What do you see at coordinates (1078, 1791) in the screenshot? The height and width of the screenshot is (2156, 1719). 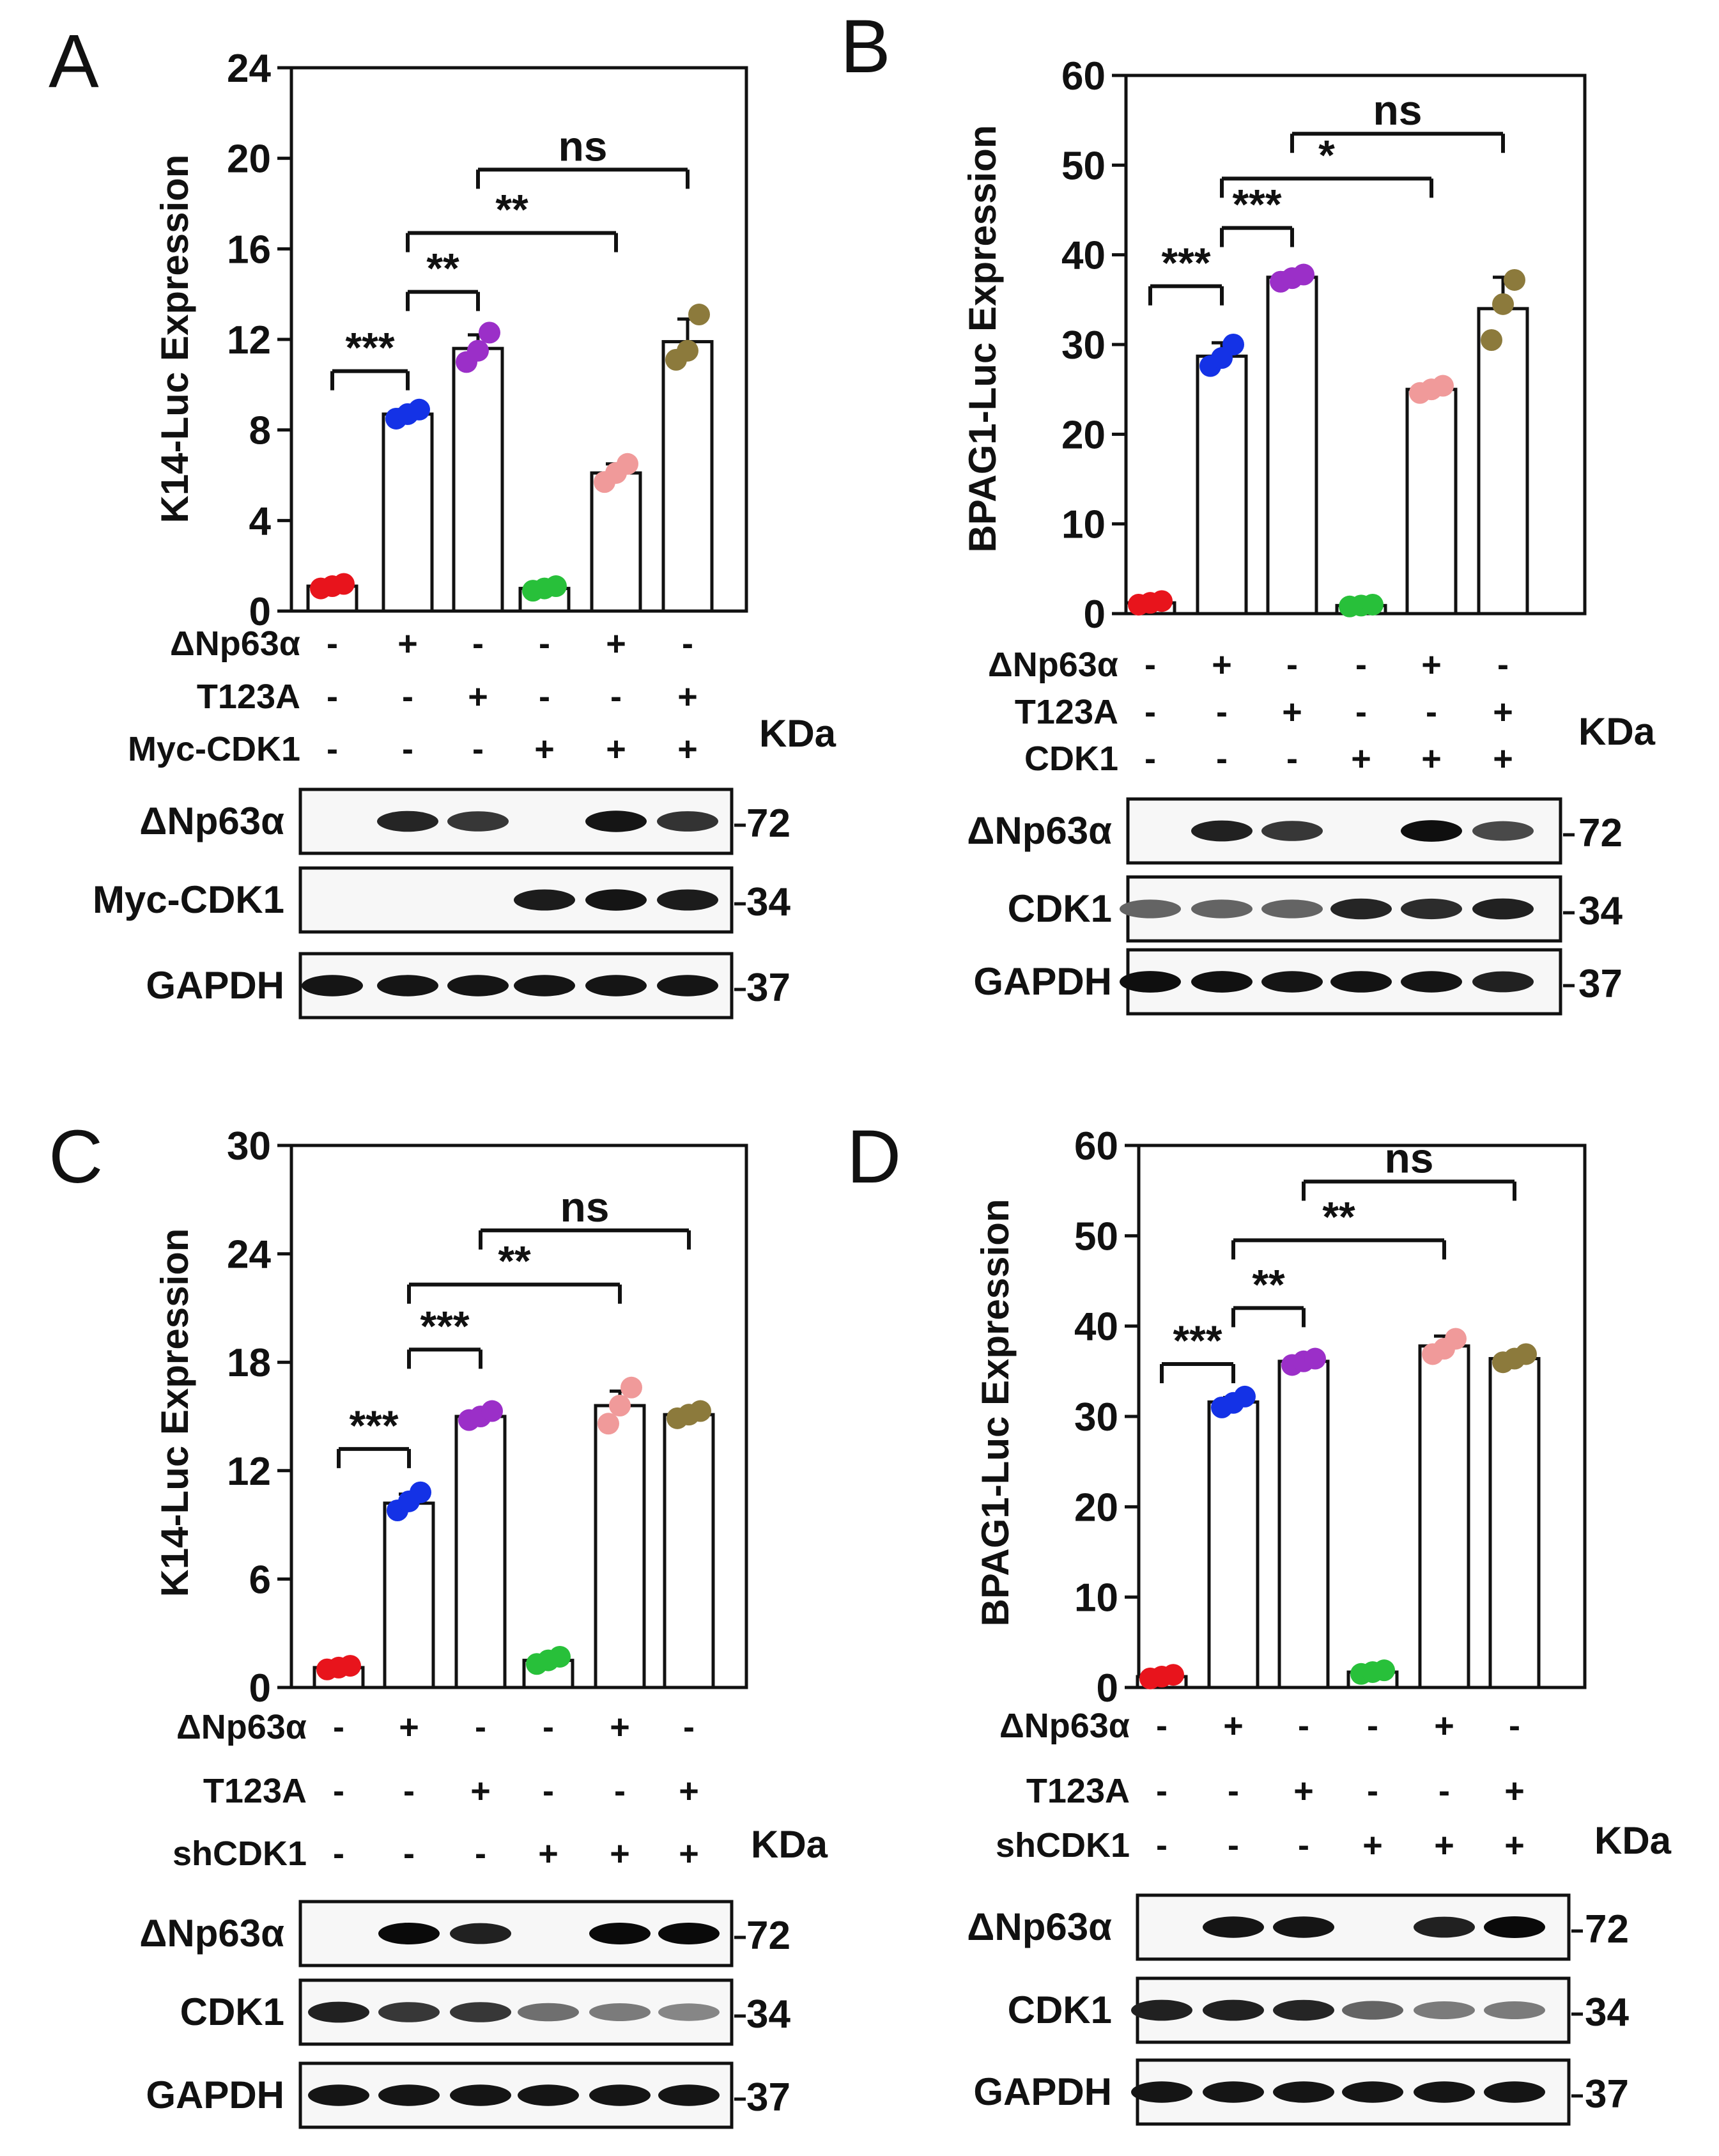 I see `condition-label: T123A` at bounding box center [1078, 1791].